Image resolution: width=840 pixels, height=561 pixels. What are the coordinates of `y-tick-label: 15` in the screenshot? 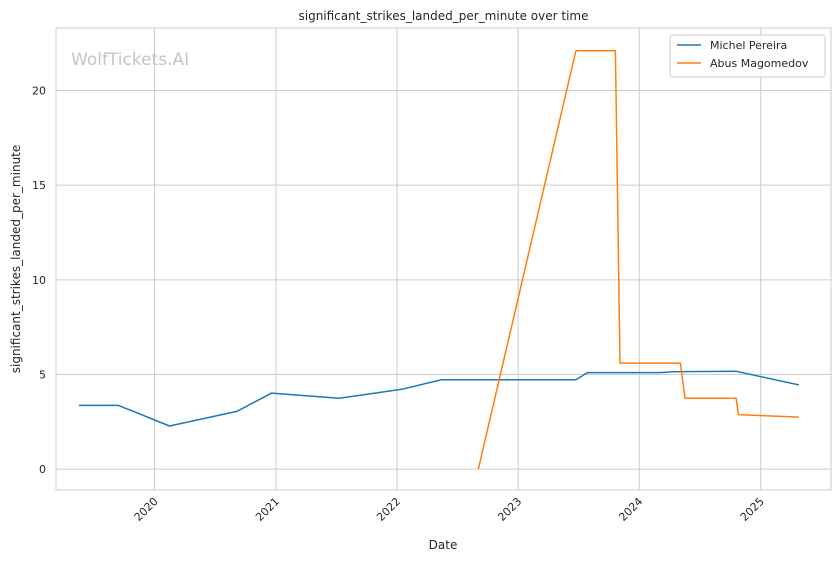 It's located at (39, 185).